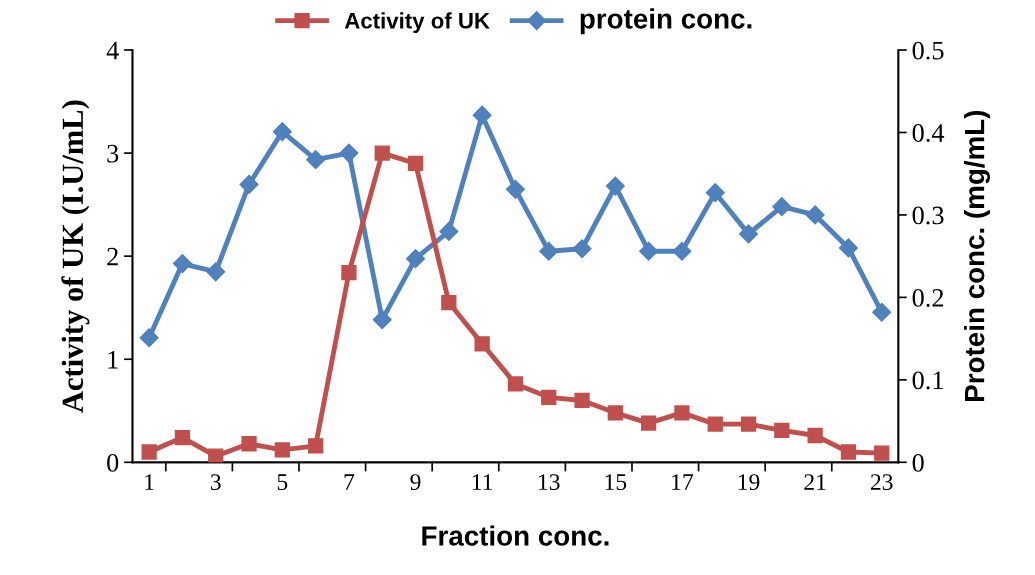 Image resolution: width=1035 pixels, height=575 pixels. What do you see at coordinates (977, 255) in the screenshot?
I see `y2-axis-title: Protein conc. (mg/mL)` at bounding box center [977, 255].